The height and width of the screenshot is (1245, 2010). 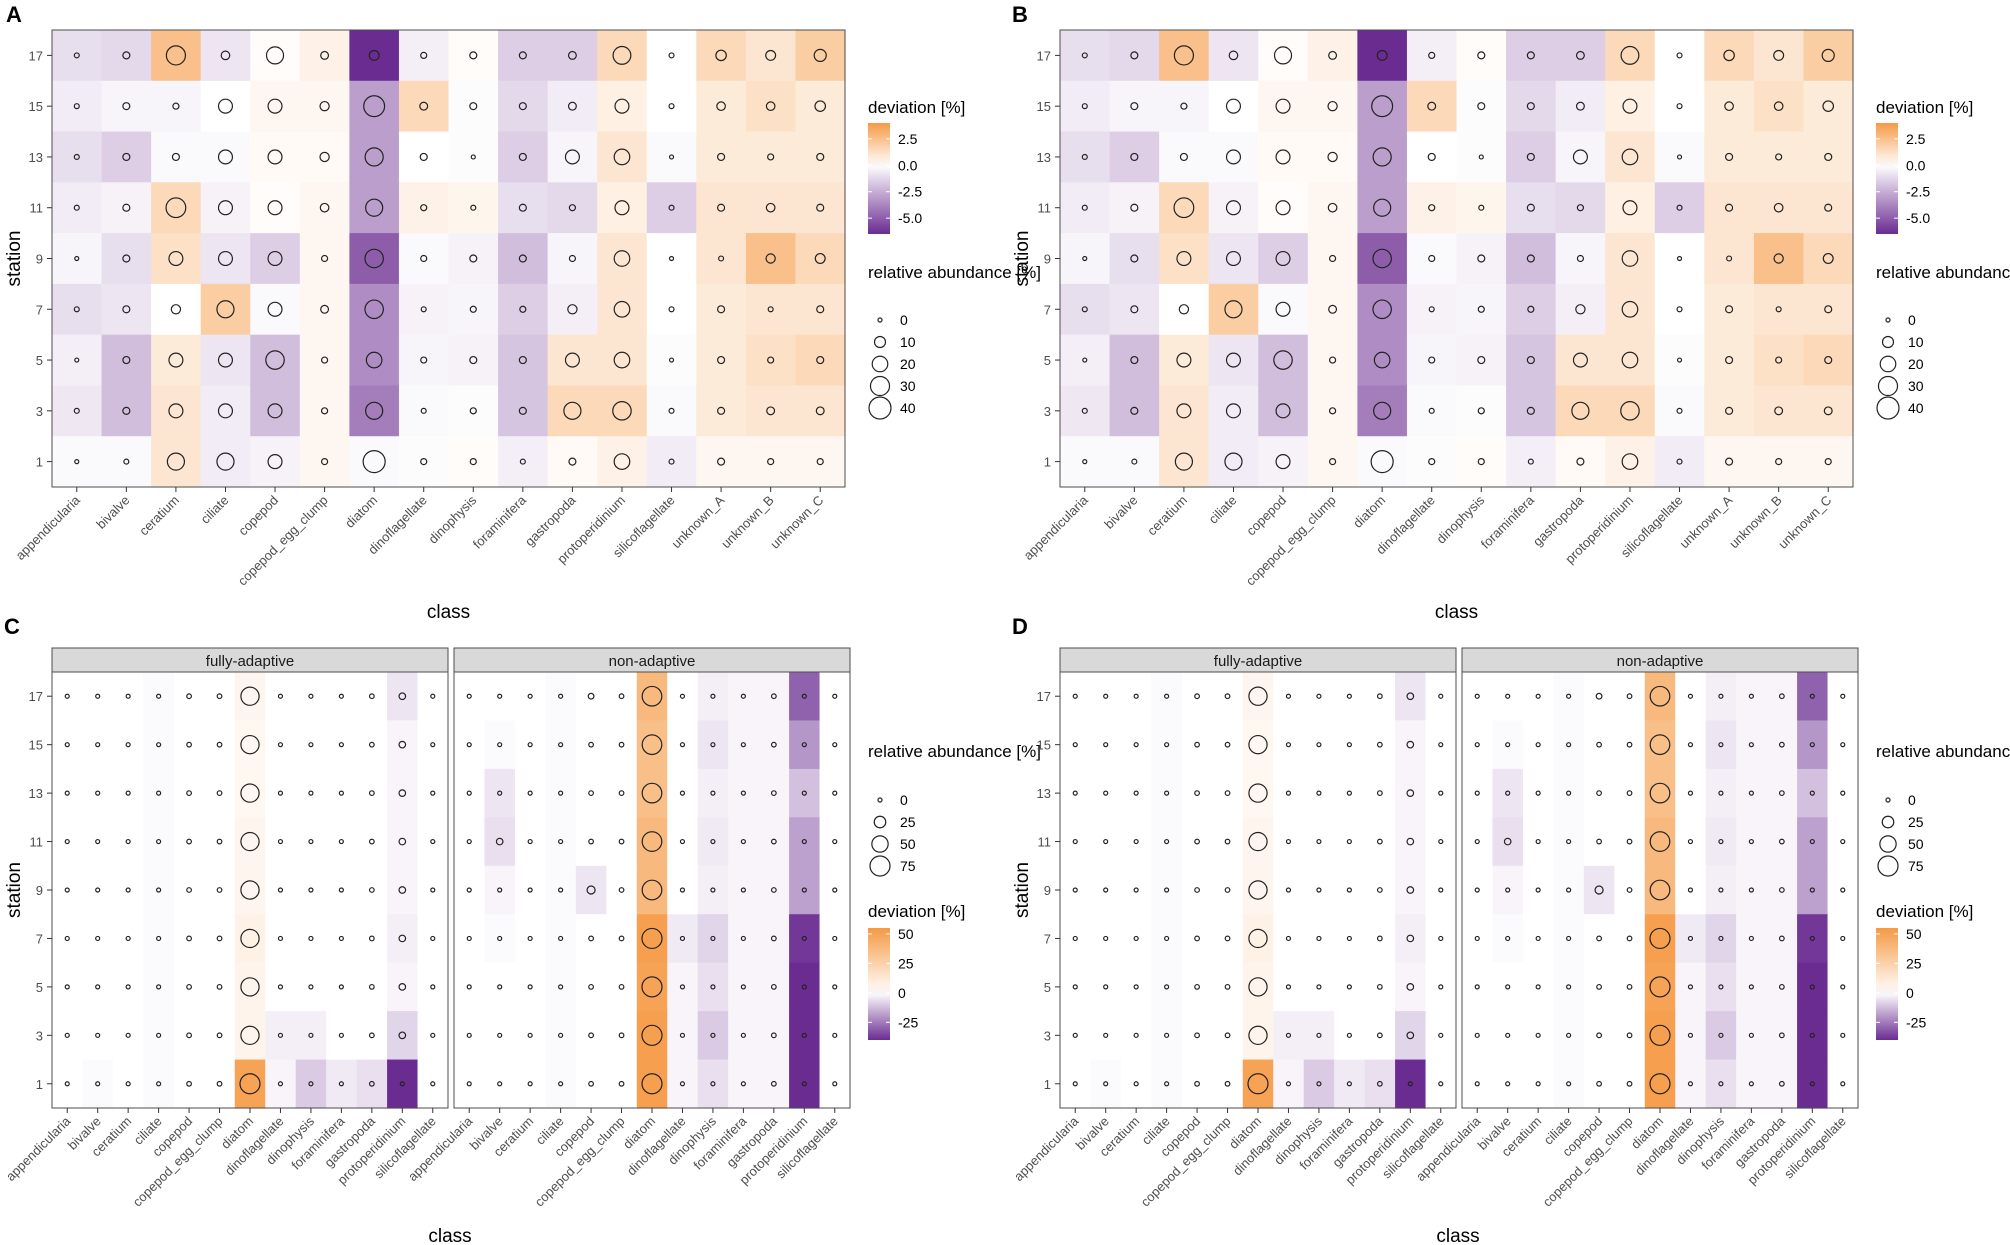 I want to click on deviation-colorbar, so click(x=1887, y=178).